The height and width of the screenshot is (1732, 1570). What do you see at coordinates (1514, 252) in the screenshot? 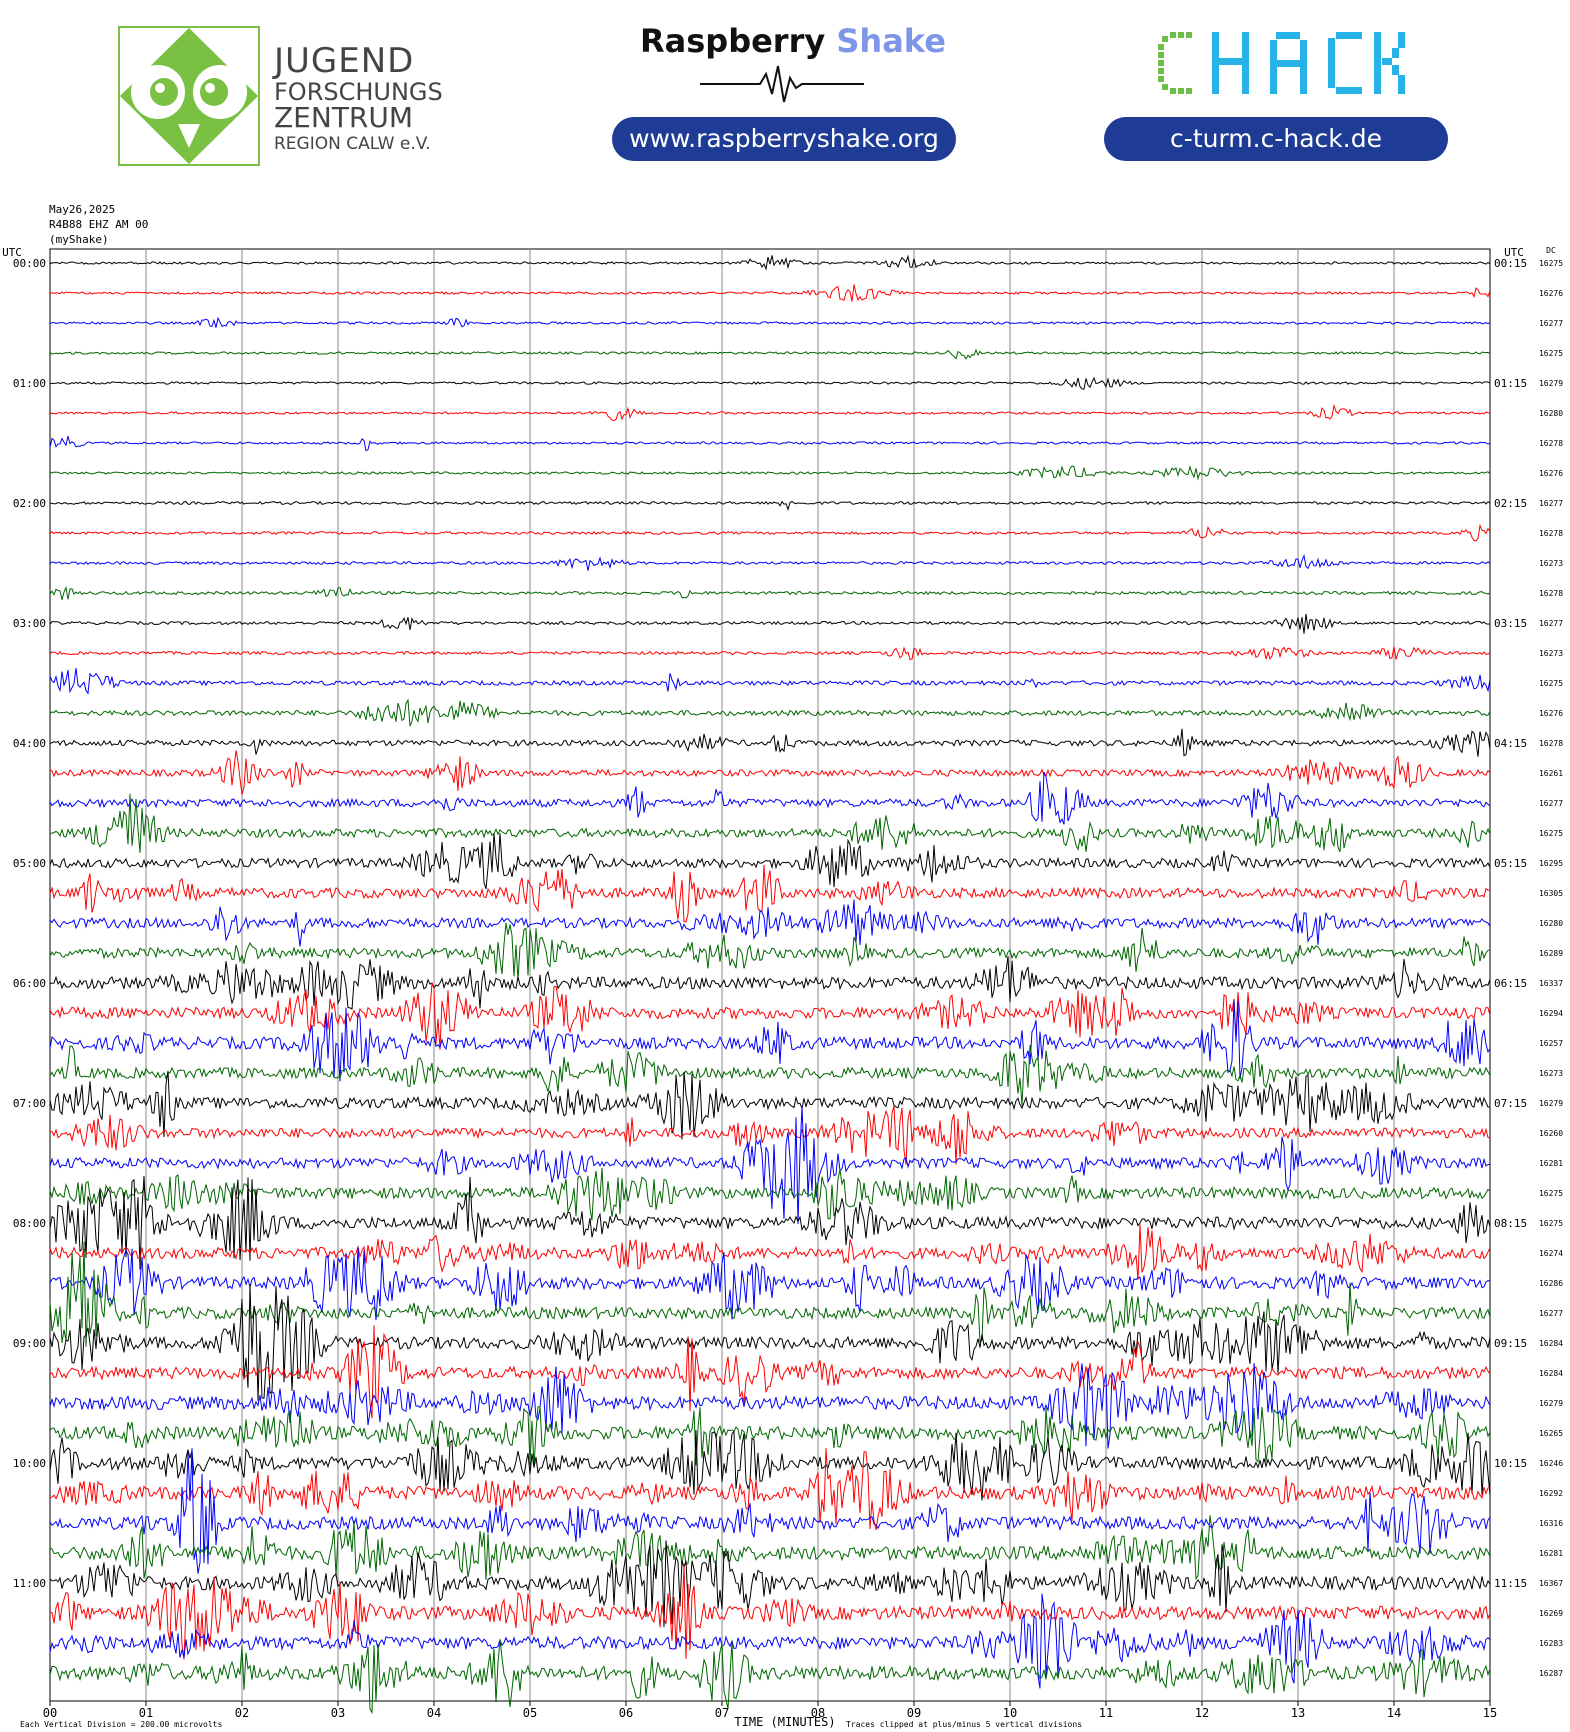
I see `right-axis-title: UTC` at bounding box center [1514, 252].